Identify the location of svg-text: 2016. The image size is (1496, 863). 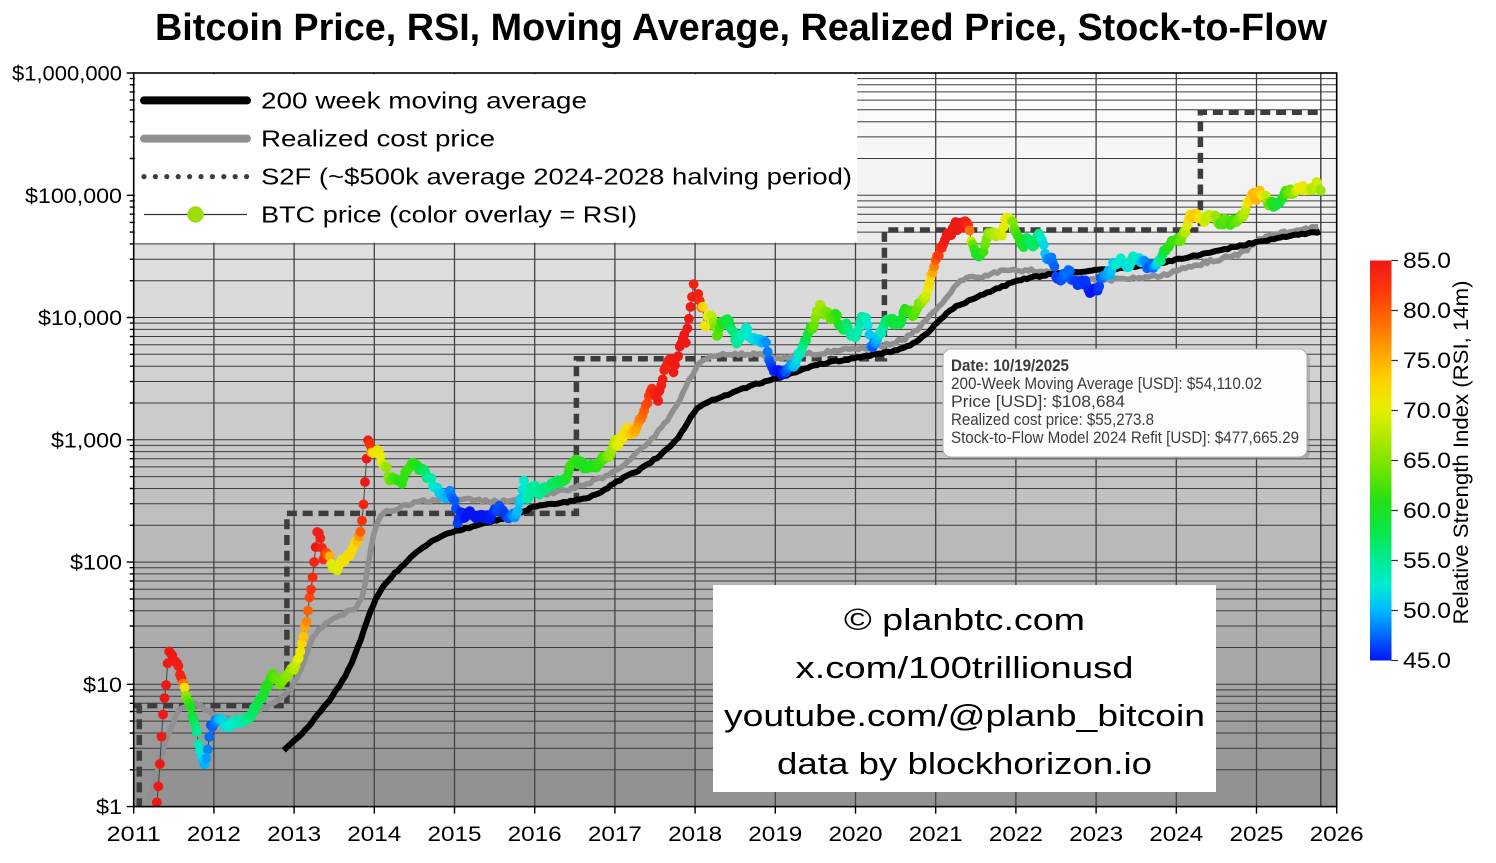
(535, 834).